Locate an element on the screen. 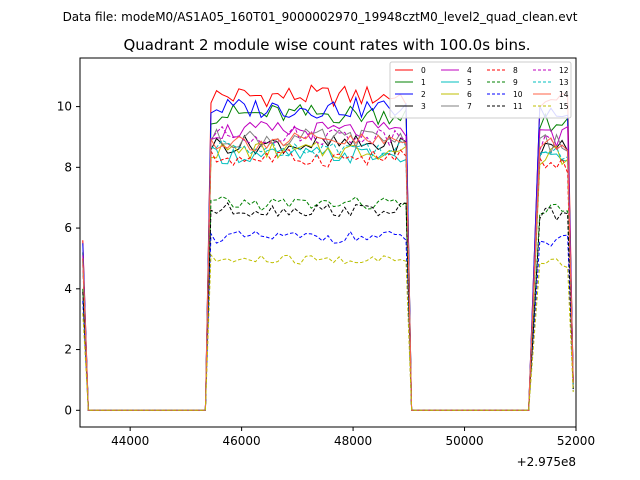 The height and width of the screenshot is (480, 640). x-offset-label: +2.975e8 is located at coordinates (546, 462).